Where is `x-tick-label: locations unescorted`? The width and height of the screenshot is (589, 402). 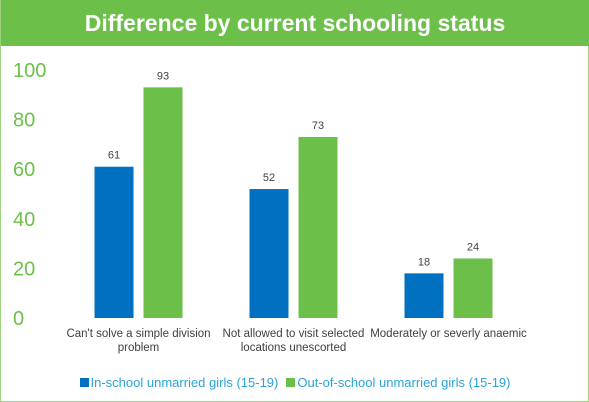
x-tick-label: locations unescorted is located at coordinates (293, 348).